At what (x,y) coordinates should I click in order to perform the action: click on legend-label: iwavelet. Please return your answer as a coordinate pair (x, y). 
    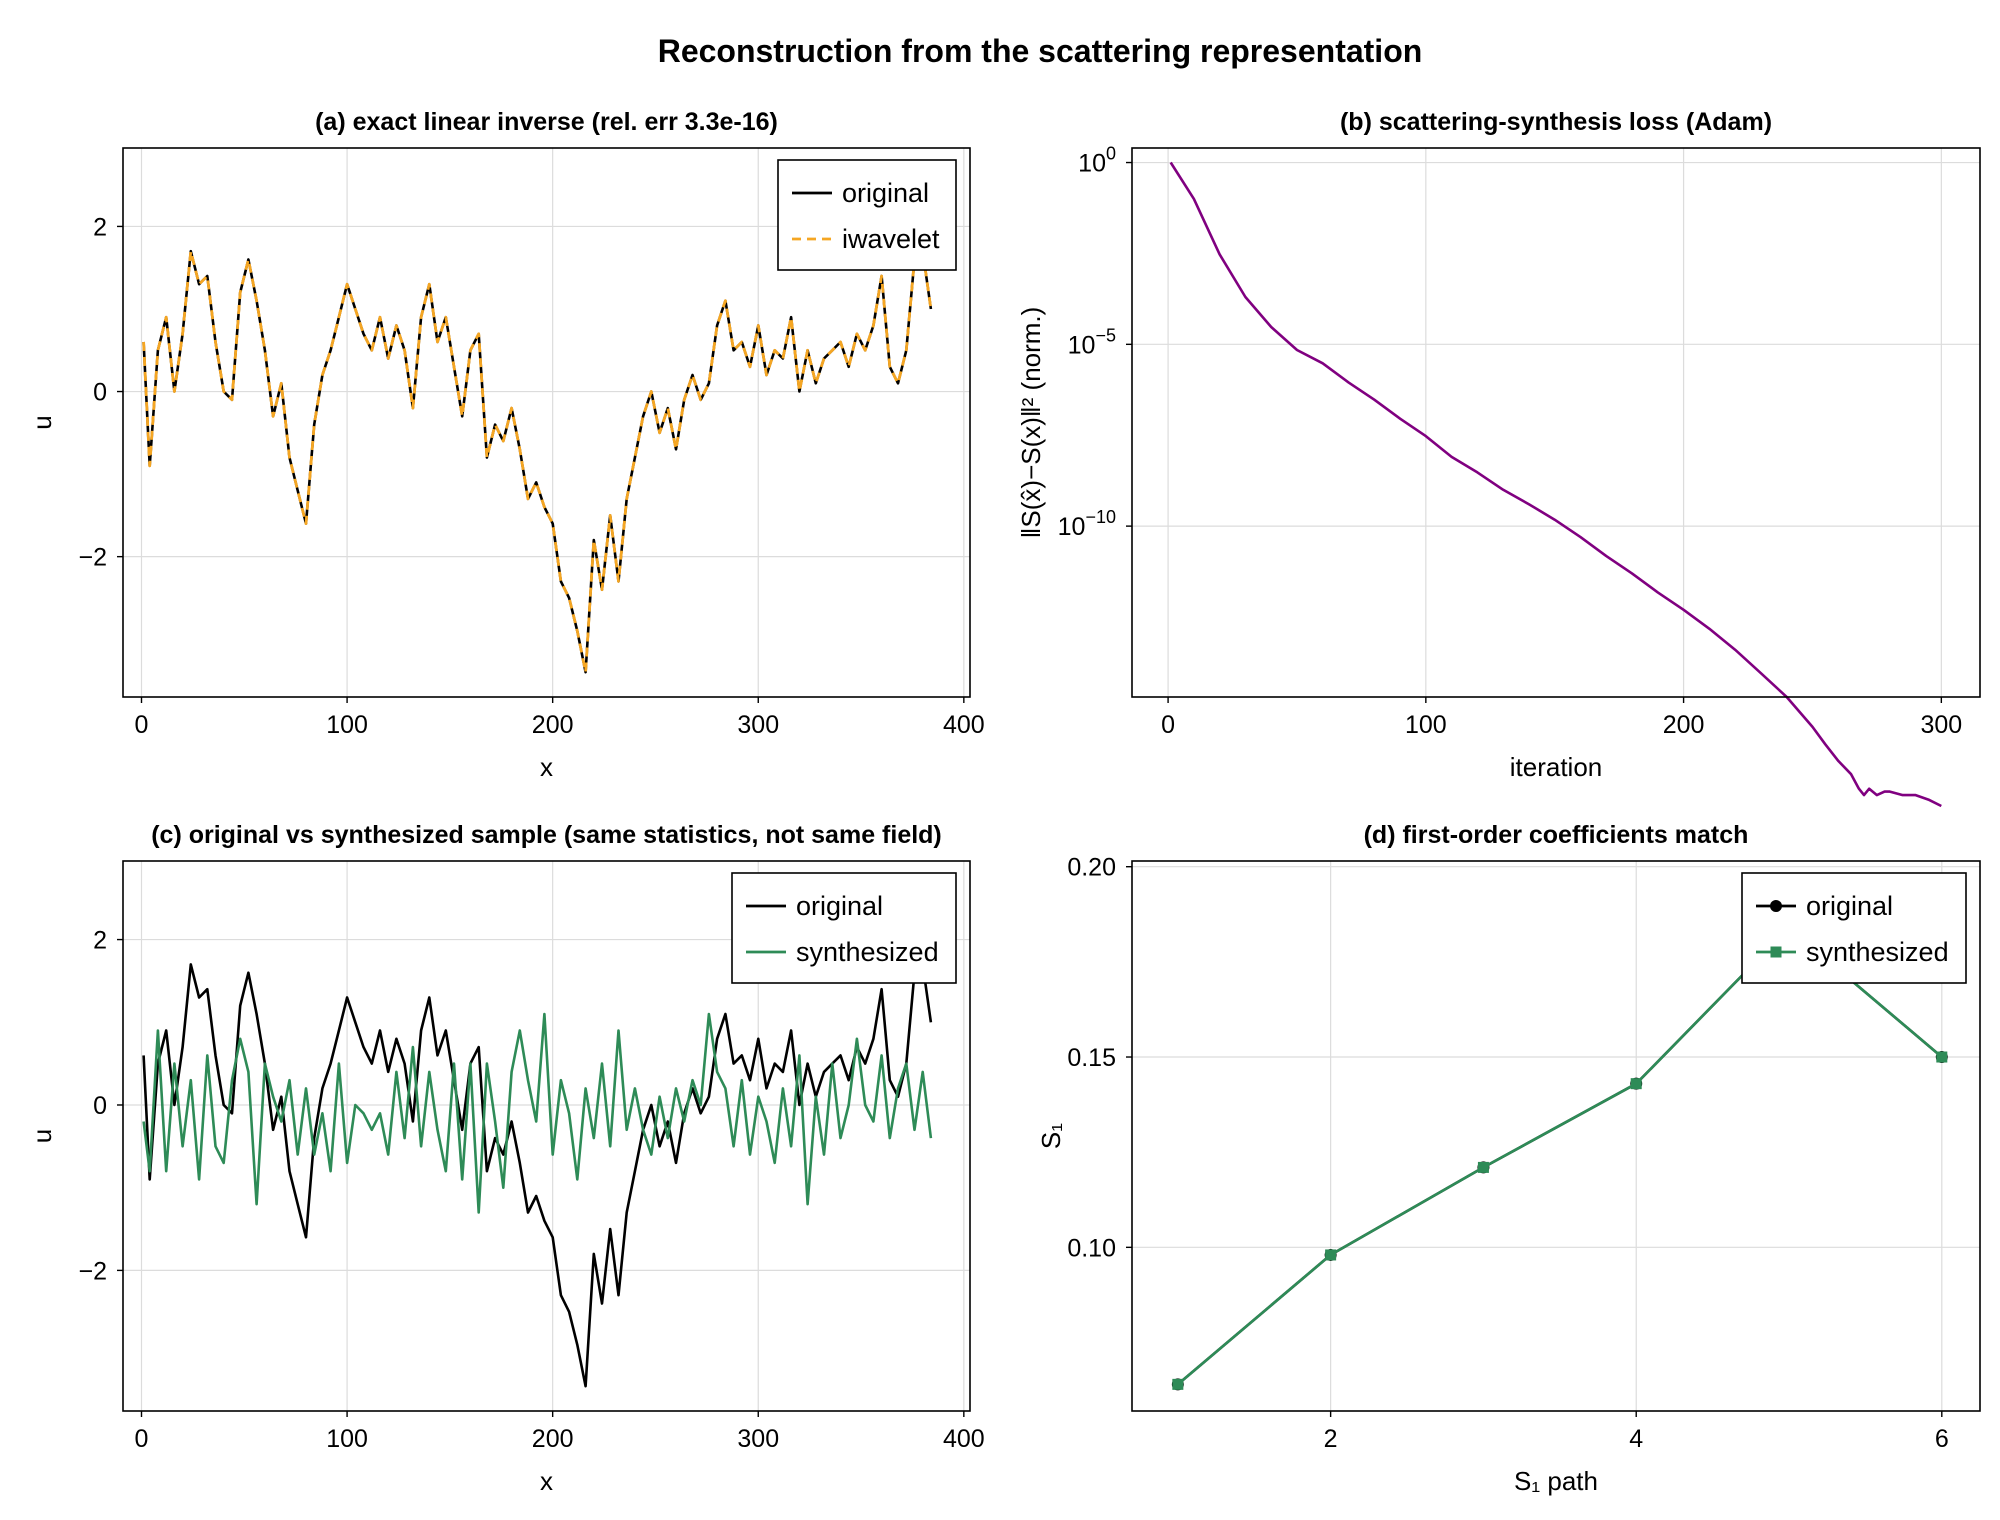
    Looking at the image, I should click on (891, 239).